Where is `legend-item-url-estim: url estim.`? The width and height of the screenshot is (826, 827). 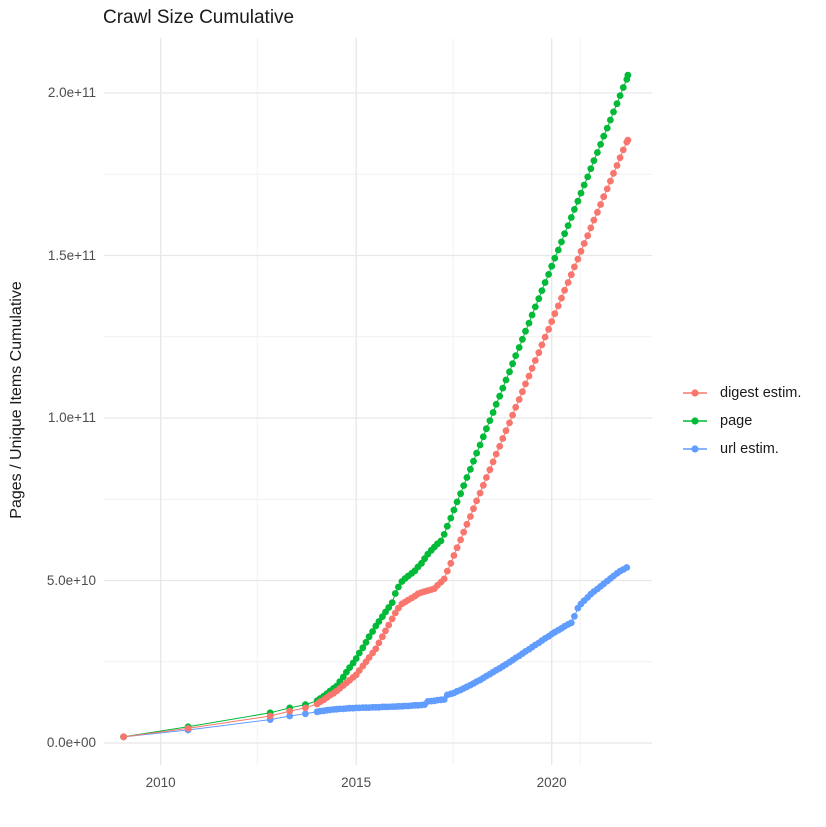
legend-item-url-estim: url estim. is located at coordinates (741, 449).